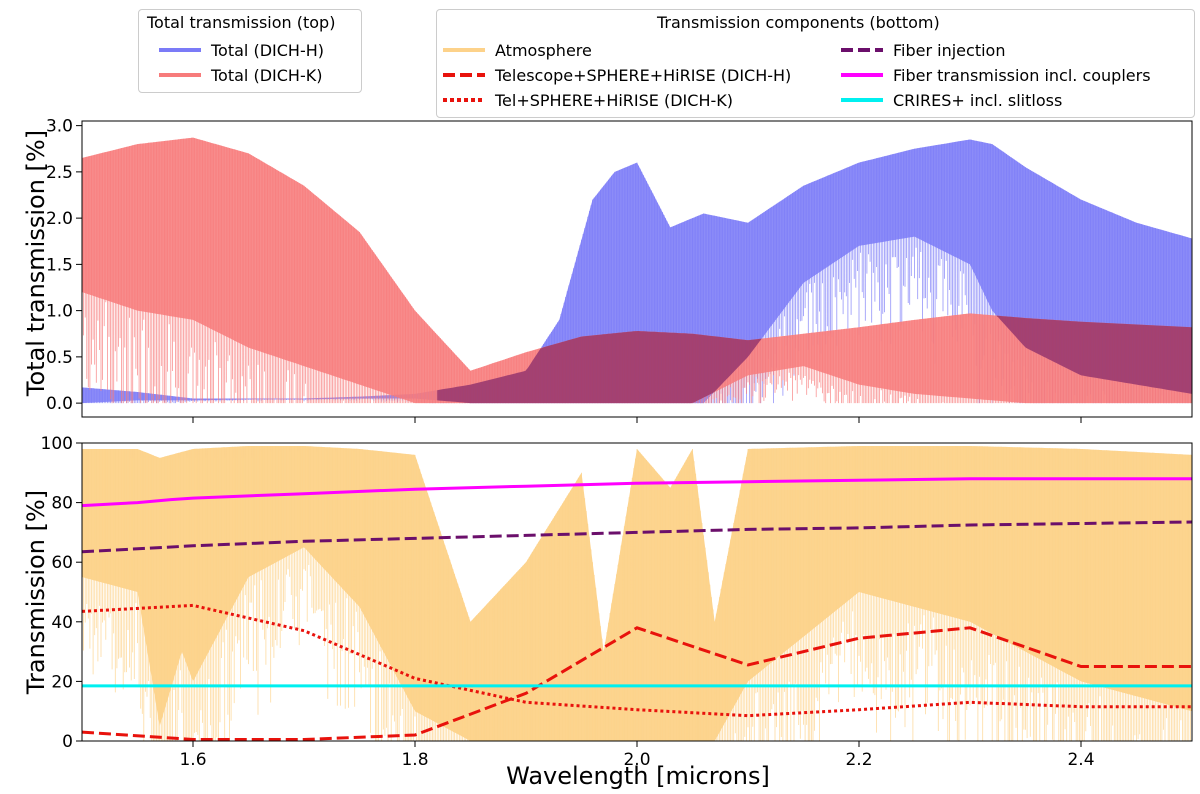  I want to click on y-tick-label: 80, so click(62, 504).